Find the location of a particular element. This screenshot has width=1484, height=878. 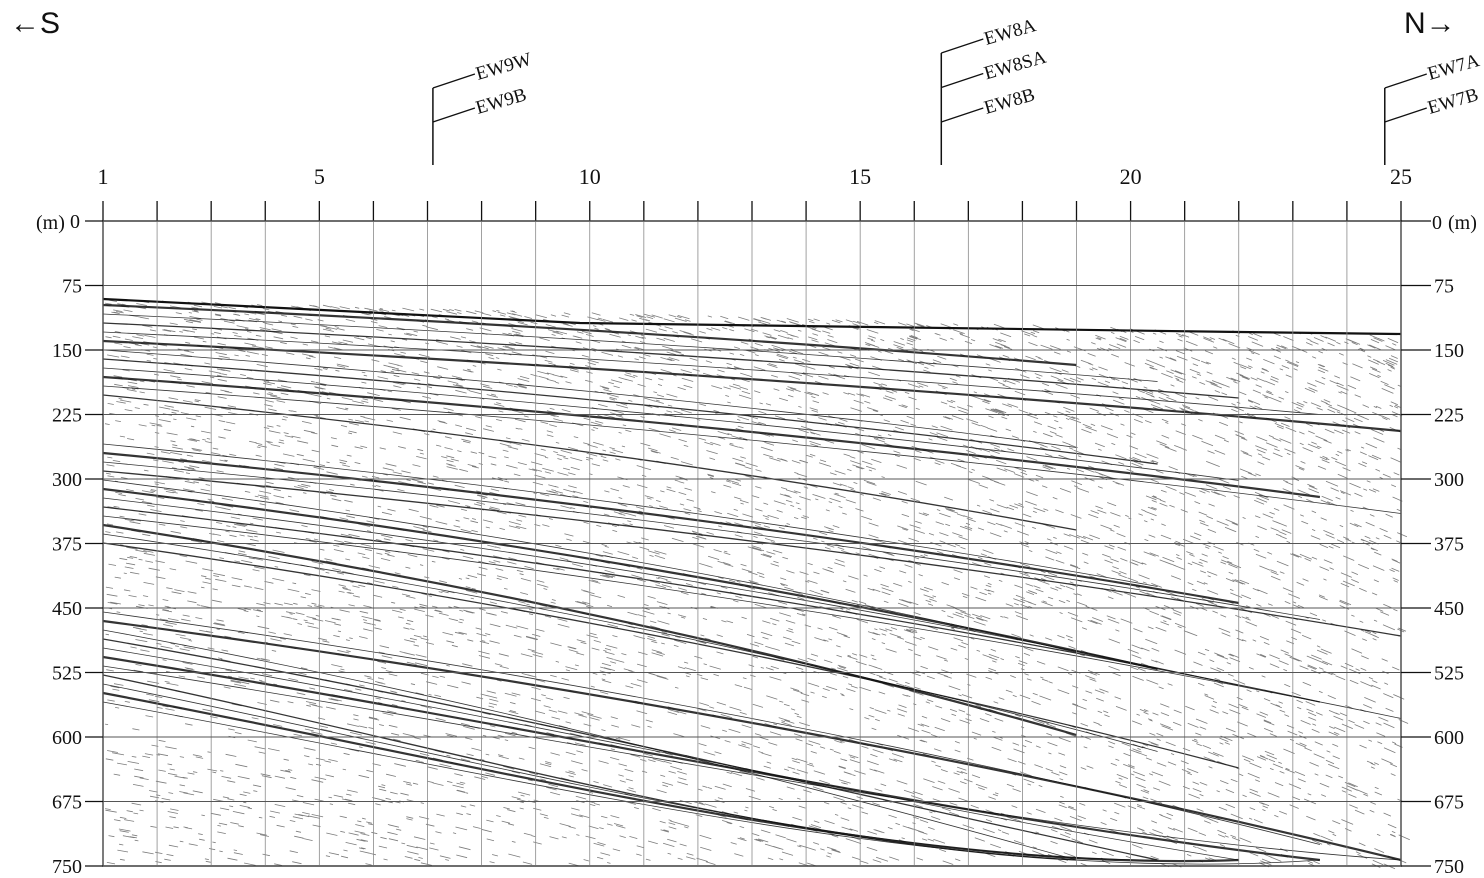

x-tick-label: 5 is located at coordinates (319, 176).